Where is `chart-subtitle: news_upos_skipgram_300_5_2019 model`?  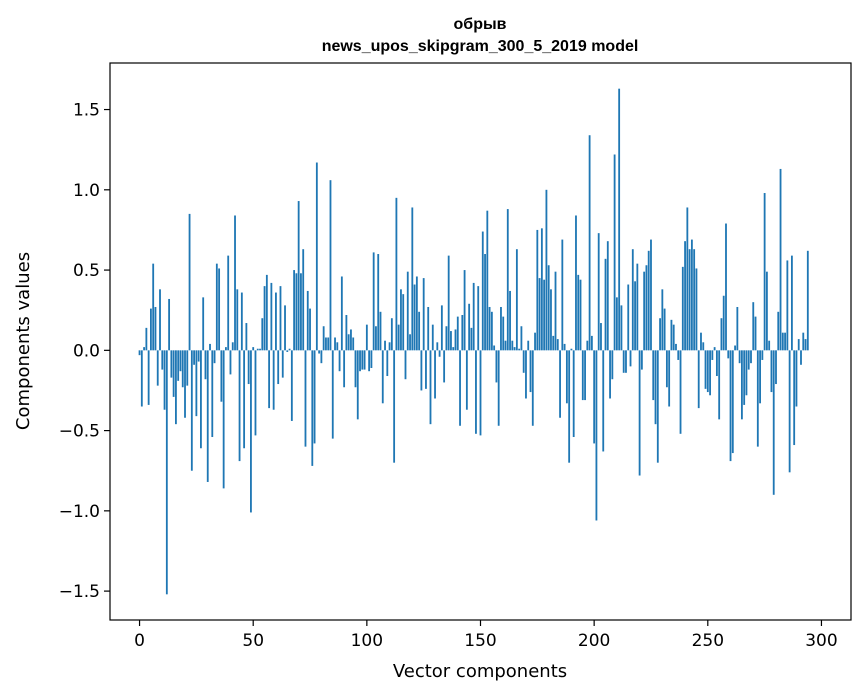
chart-subtitle: news_upos_skipgram_300_5_2019 model is located at coordinates (480, 46).